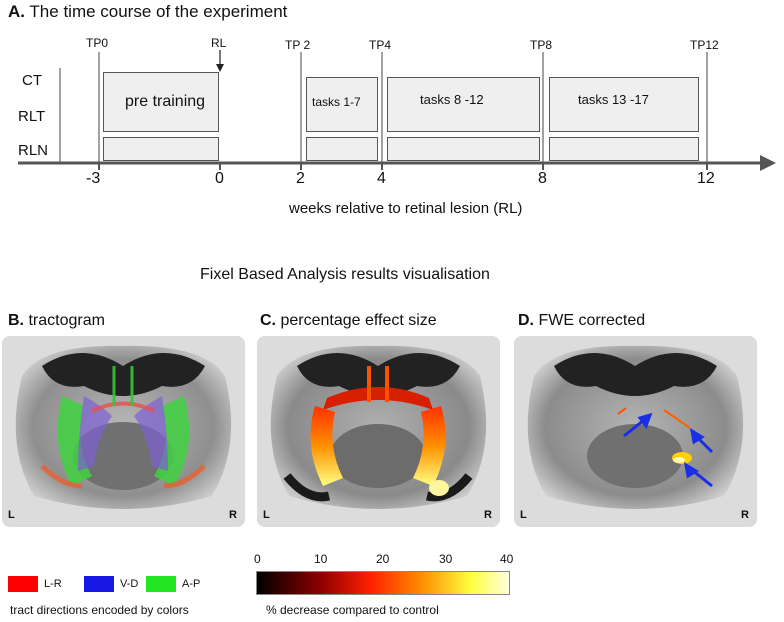 The width and height of the screenshot is (784, 622). What do you see at coordinates (99, 610) in the screenshot?
I see `direction-legend-caption: tract directions encoded by colors` at bounding box center [99, 610].